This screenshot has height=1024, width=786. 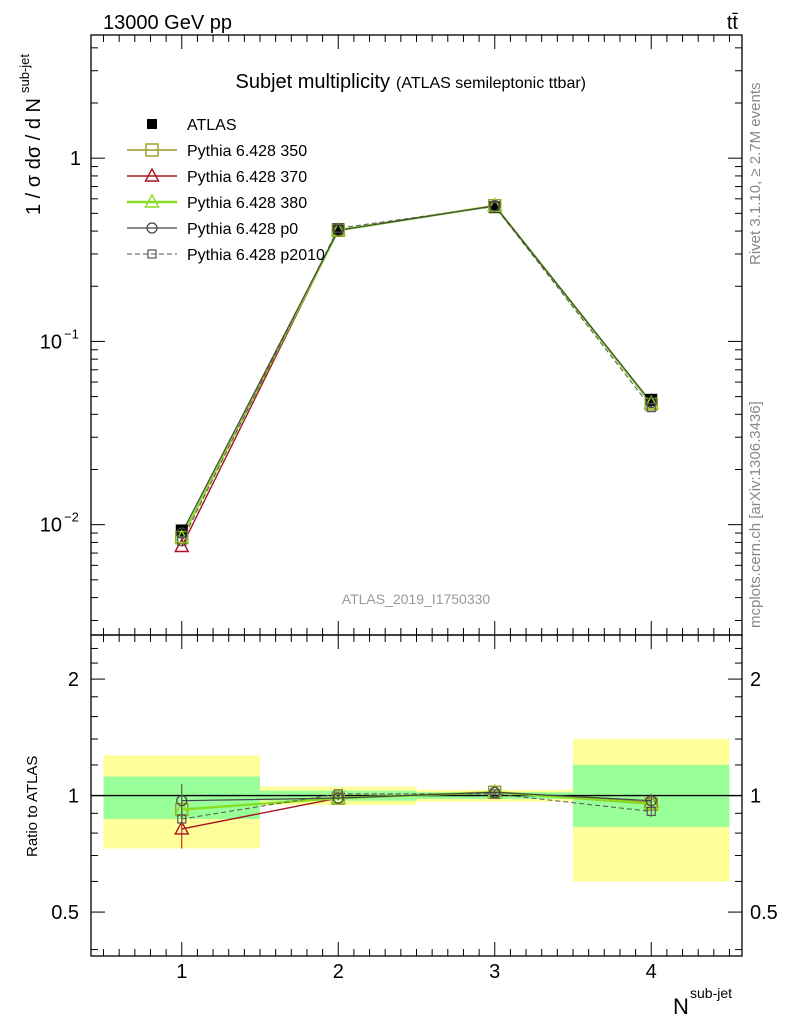 What do you see at coordinates (338, 972) in the screenshot?
I see `x-tick-label: 2` at bounding box center [338, 972].